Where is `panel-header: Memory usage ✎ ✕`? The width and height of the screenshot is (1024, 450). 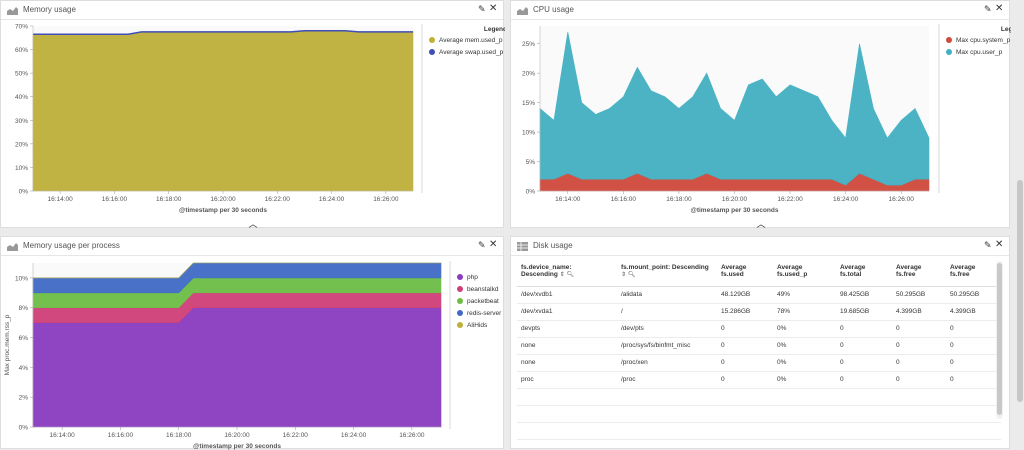 panel-header: Memory usage ✎ ✕ is located at coordinates (252, 10).